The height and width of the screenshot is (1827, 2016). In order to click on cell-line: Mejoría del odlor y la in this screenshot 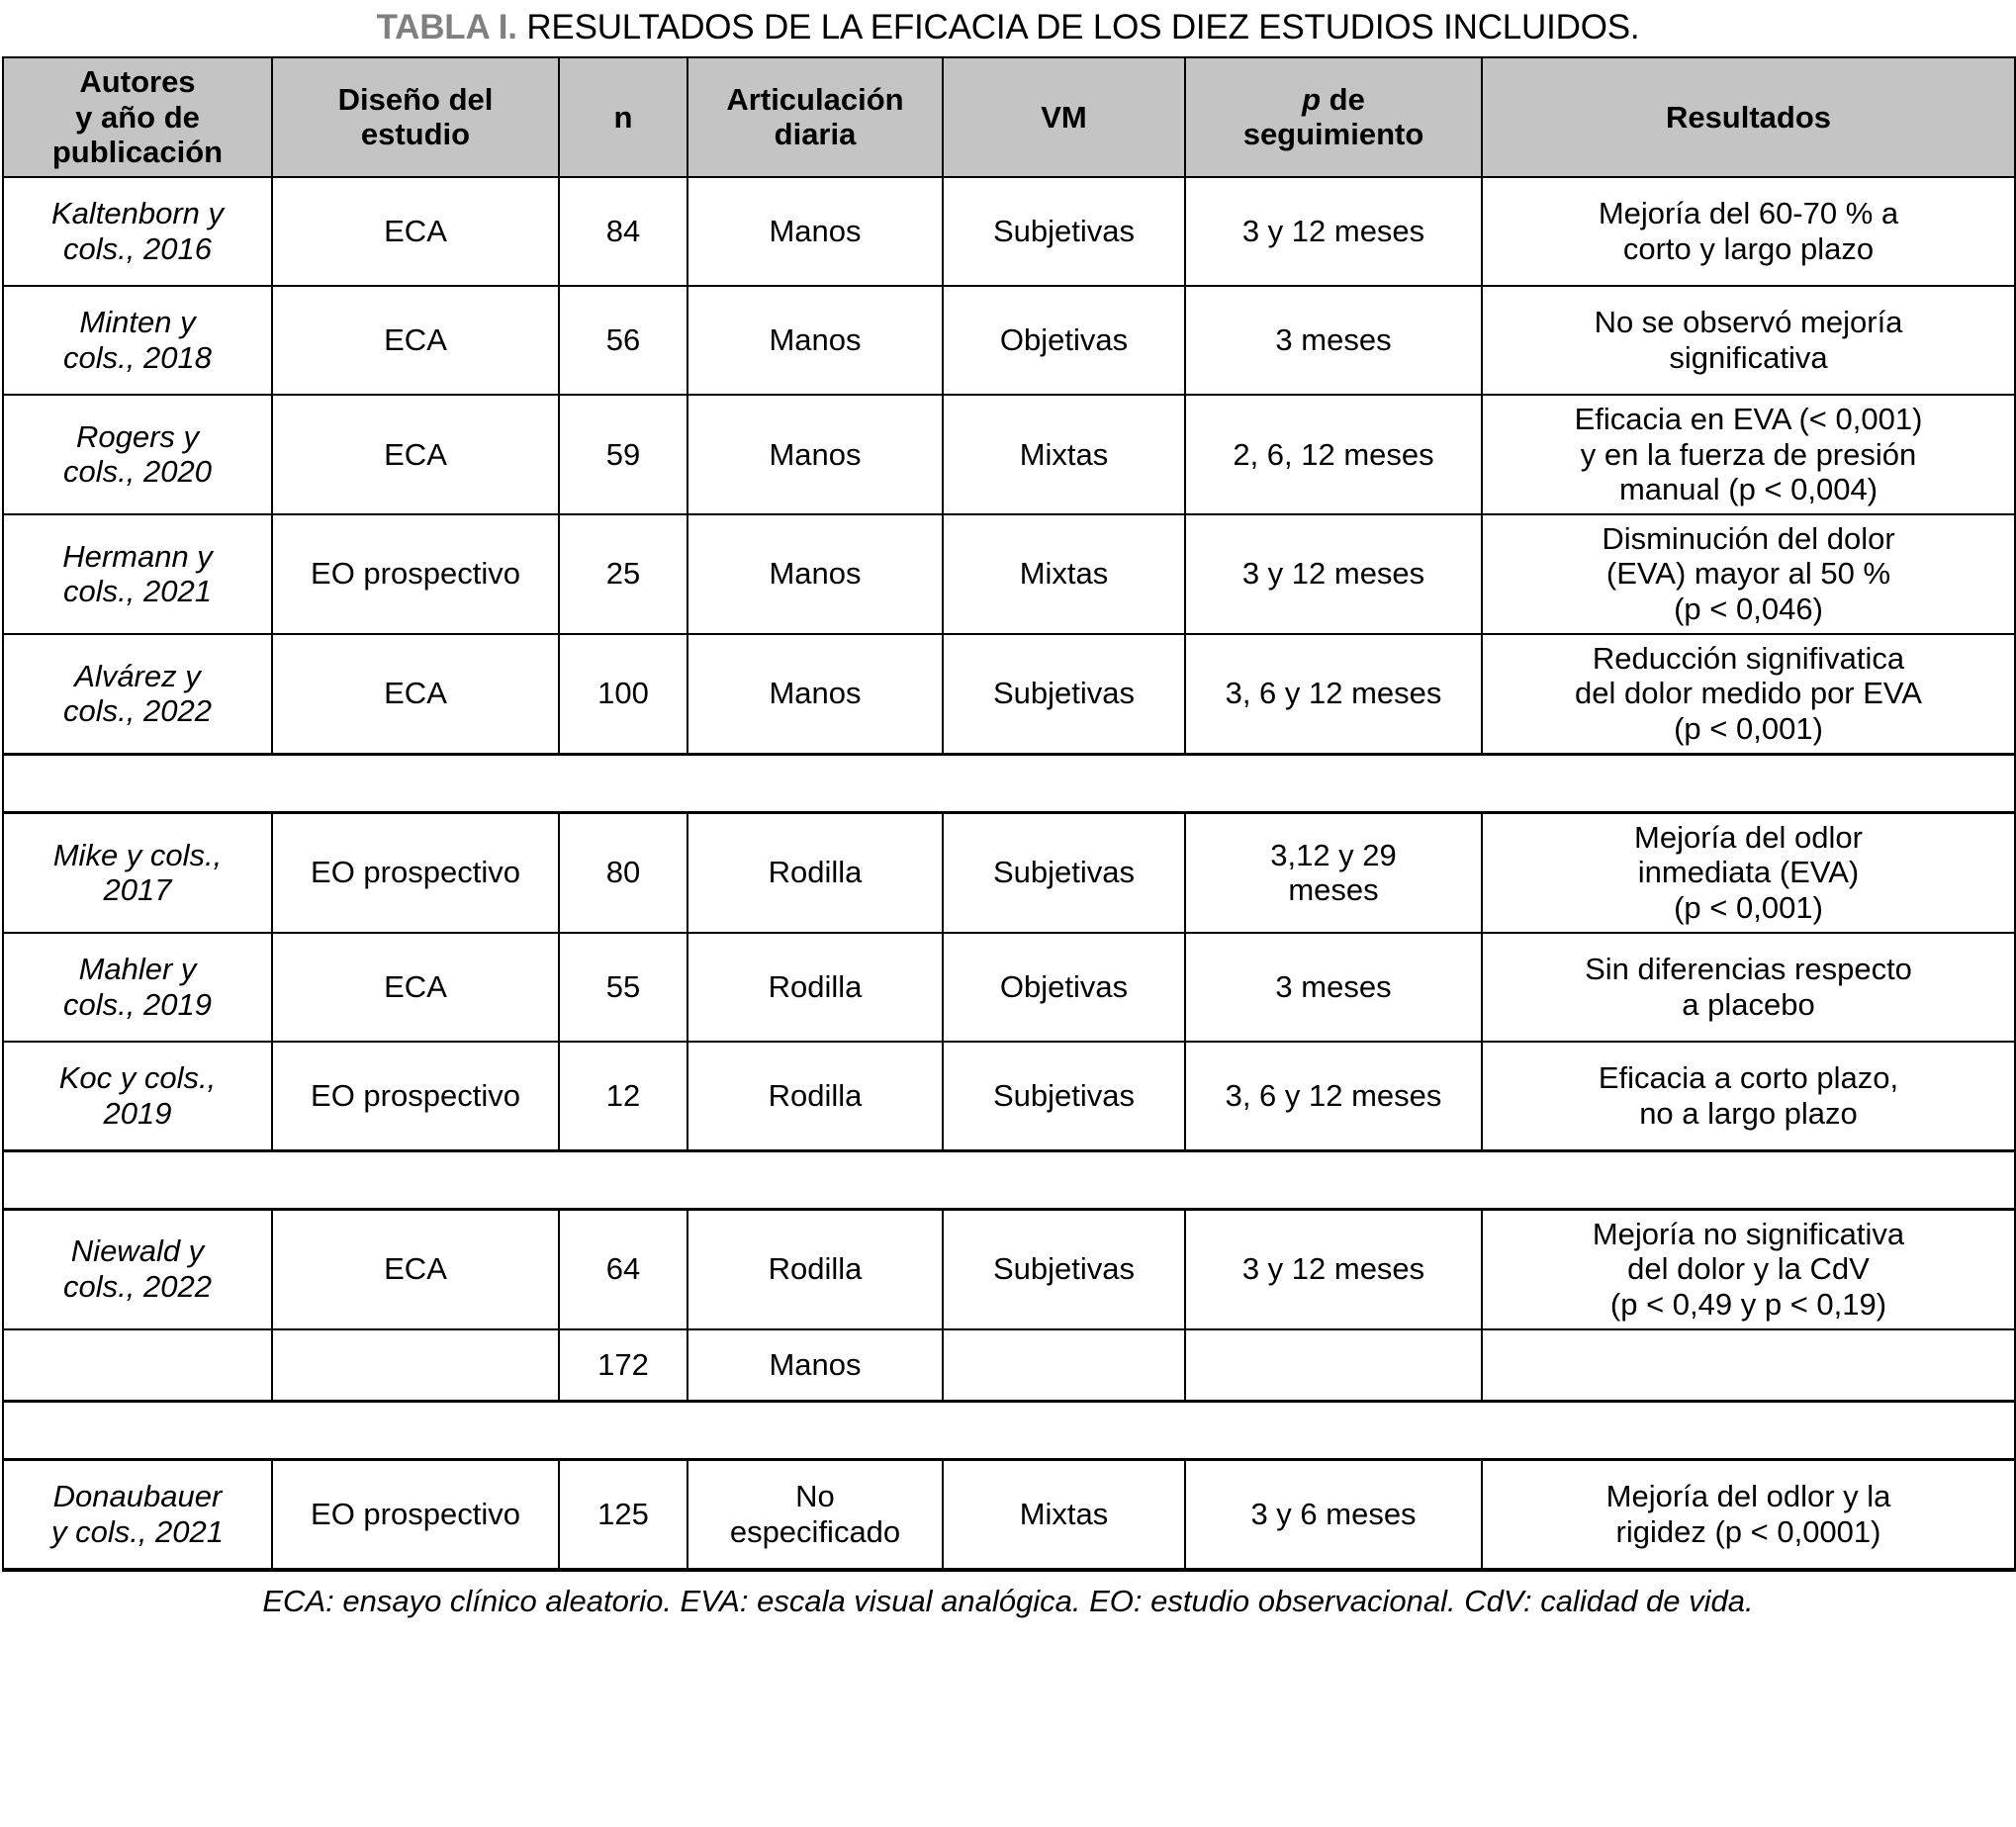, I will do `click(1748, 1495)`.